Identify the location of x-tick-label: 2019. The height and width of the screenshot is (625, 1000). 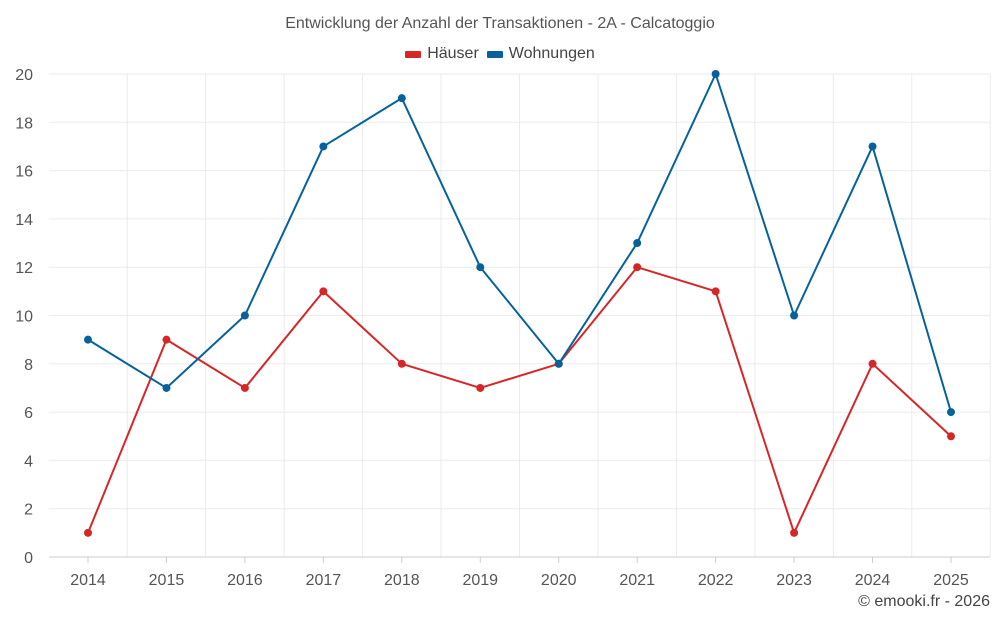
(480, 580).